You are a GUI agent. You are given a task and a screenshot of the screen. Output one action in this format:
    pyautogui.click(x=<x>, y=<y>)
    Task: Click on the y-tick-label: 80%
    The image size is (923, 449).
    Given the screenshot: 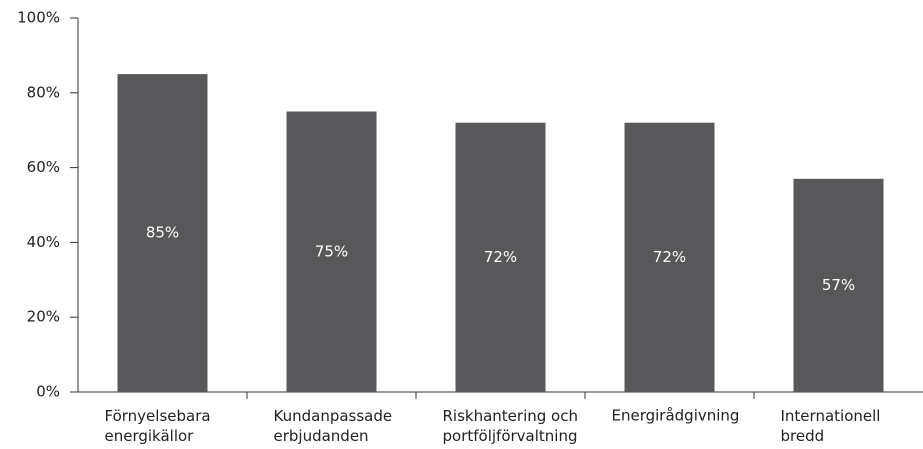 What is the action you would take?
    pyautogui.click(x=43, y=92)
    